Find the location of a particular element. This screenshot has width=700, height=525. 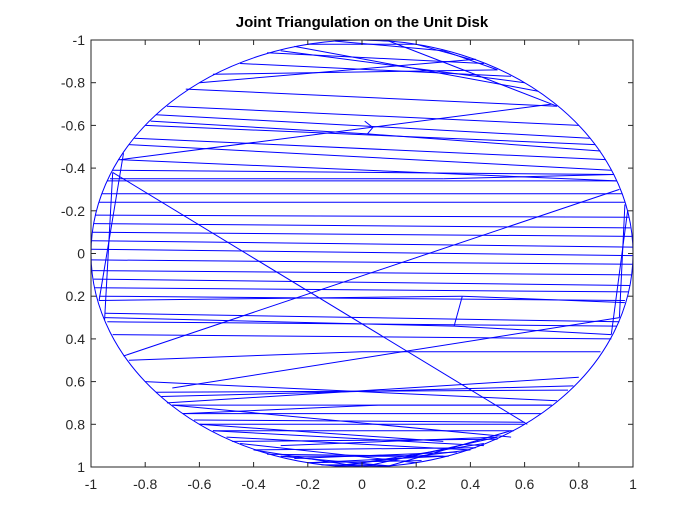

x-tick-label: -0.2 is located at coordinates (308, 484).